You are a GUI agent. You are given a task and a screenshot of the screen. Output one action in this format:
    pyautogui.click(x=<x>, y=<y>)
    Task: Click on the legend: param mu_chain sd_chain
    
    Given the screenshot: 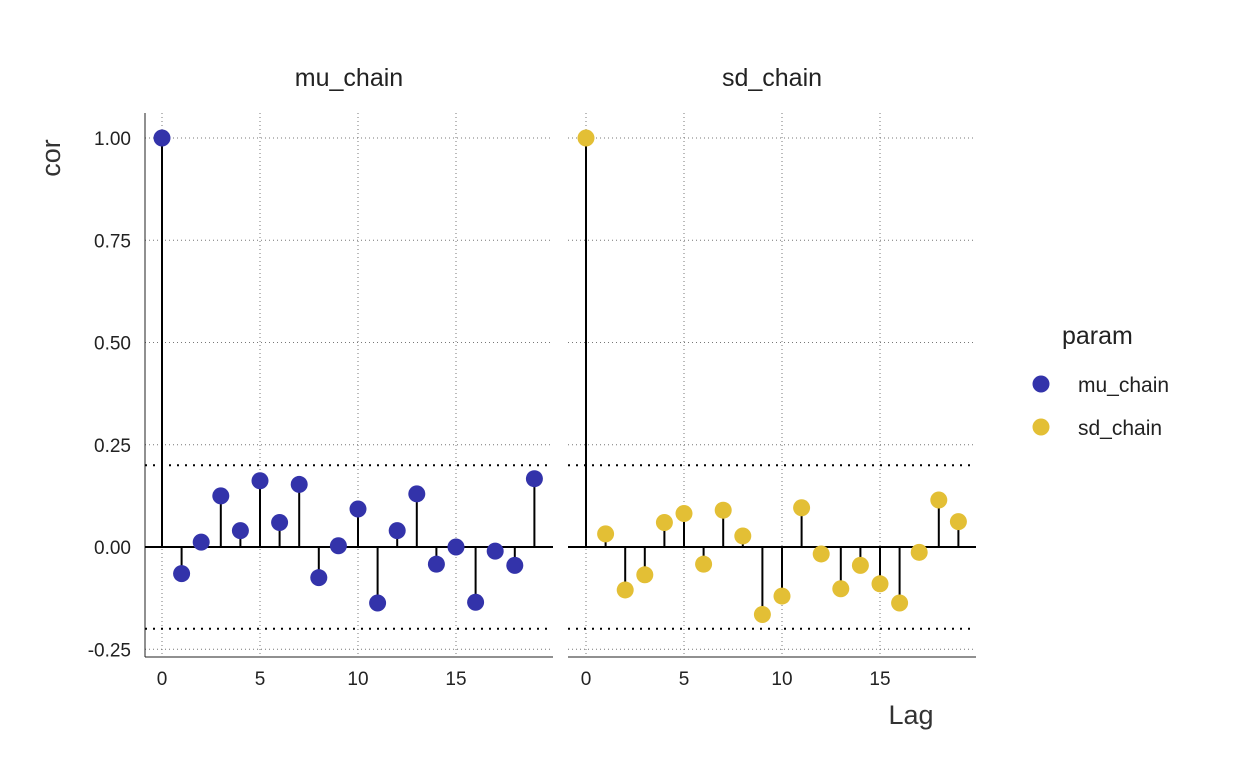 What is the action you would take?
    pyautogui.click(x=1100, y=381)
    